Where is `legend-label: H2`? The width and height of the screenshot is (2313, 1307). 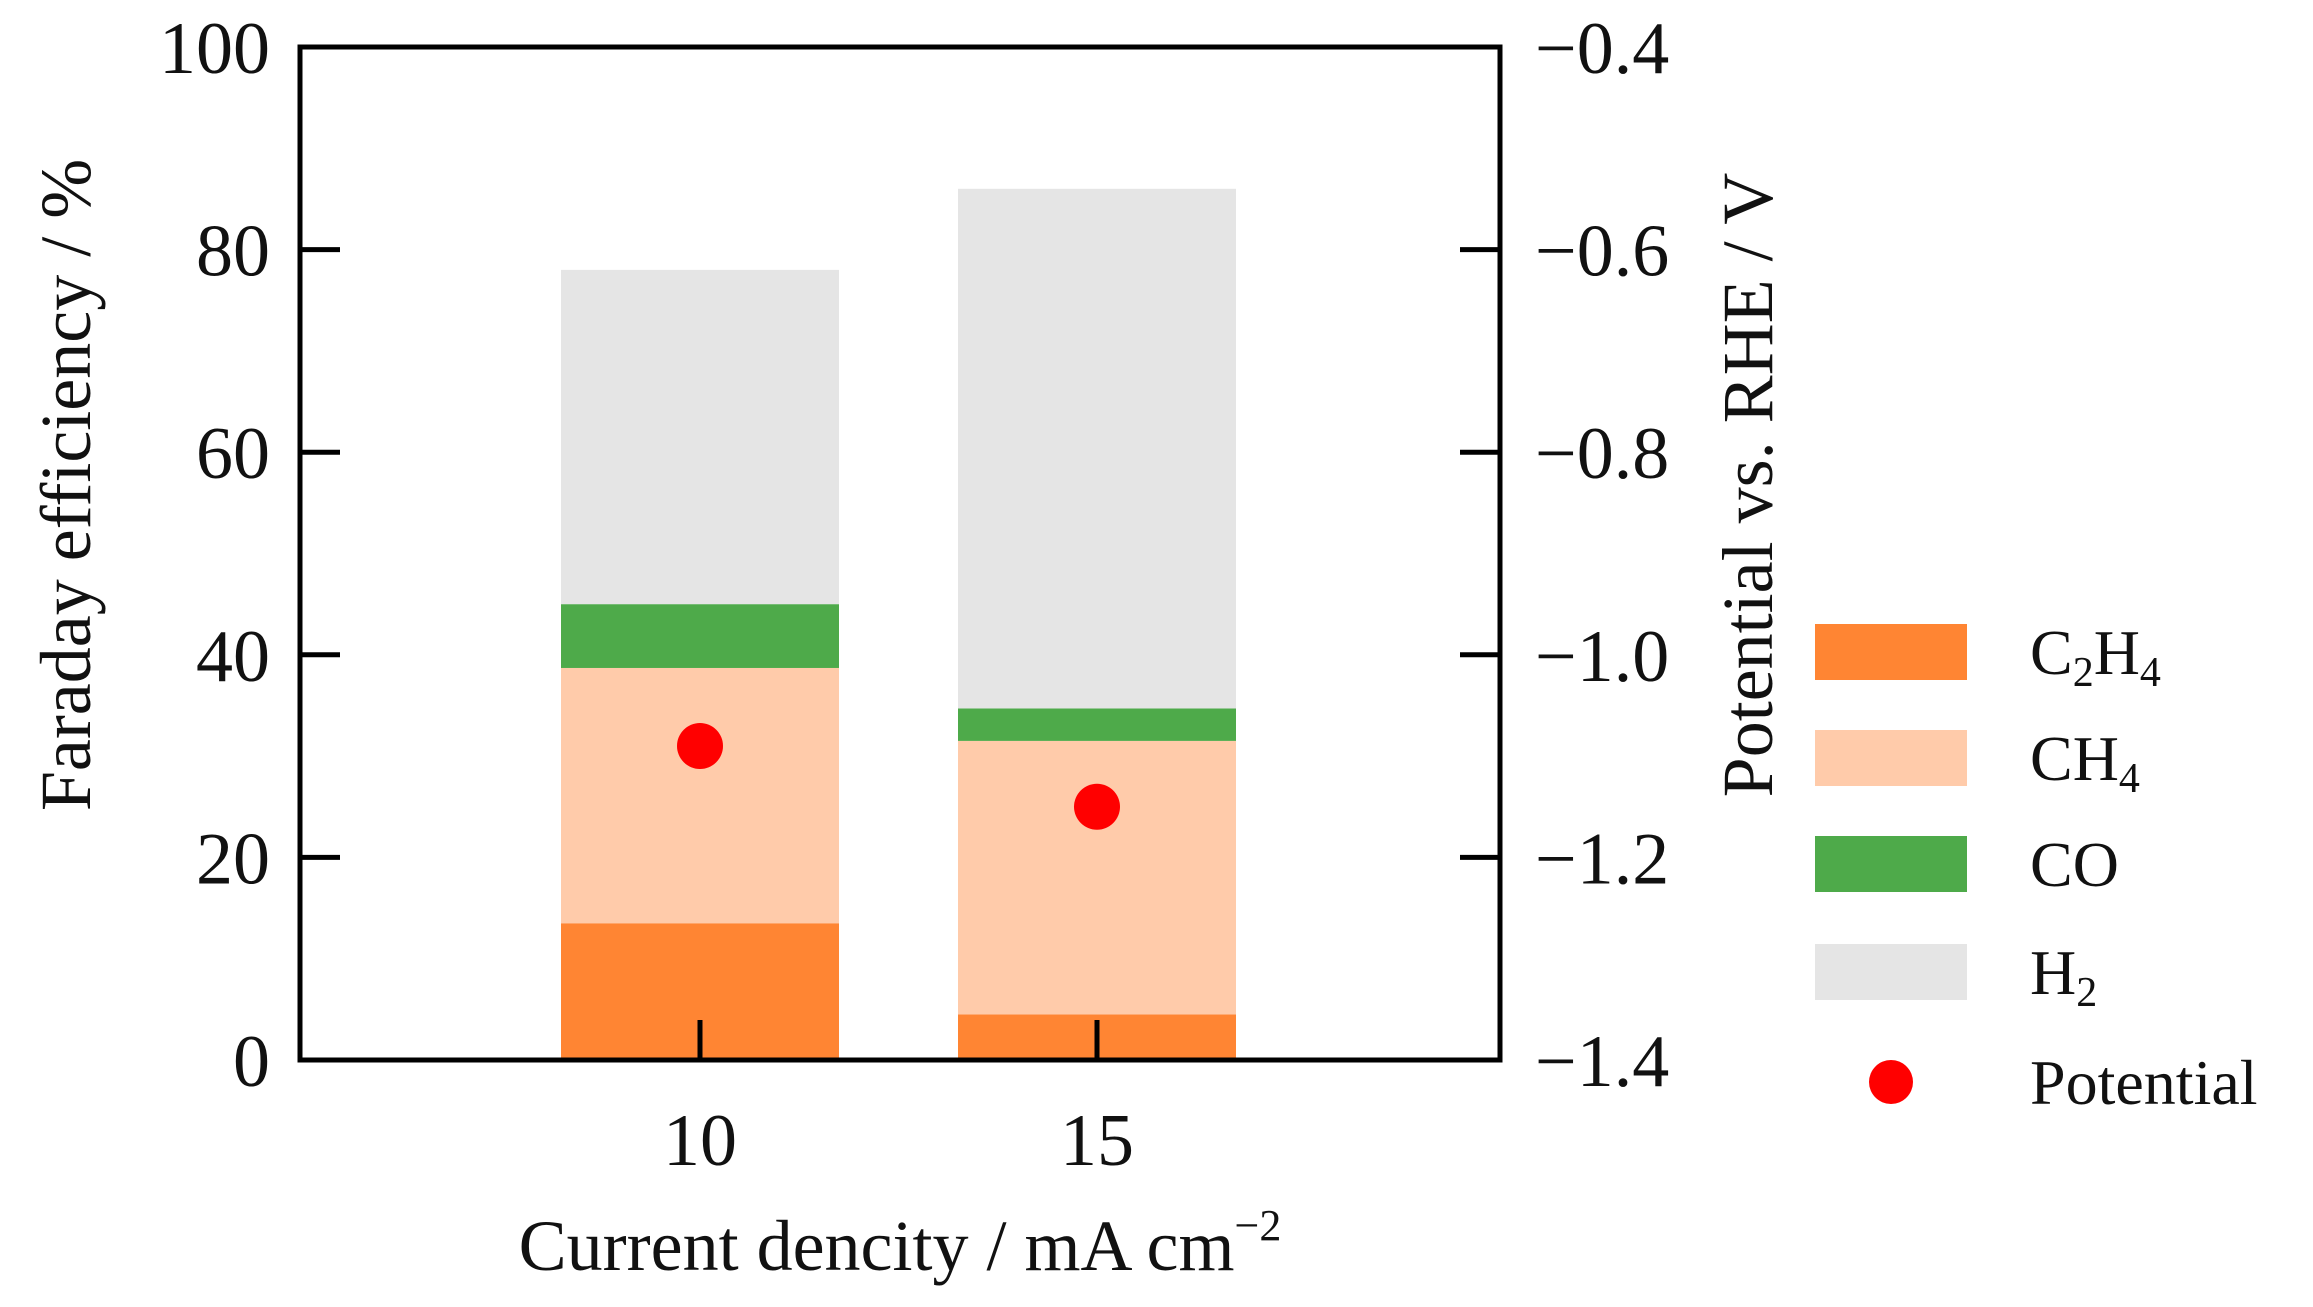 legend-label: H2 is located at coordinates (2063, 976).